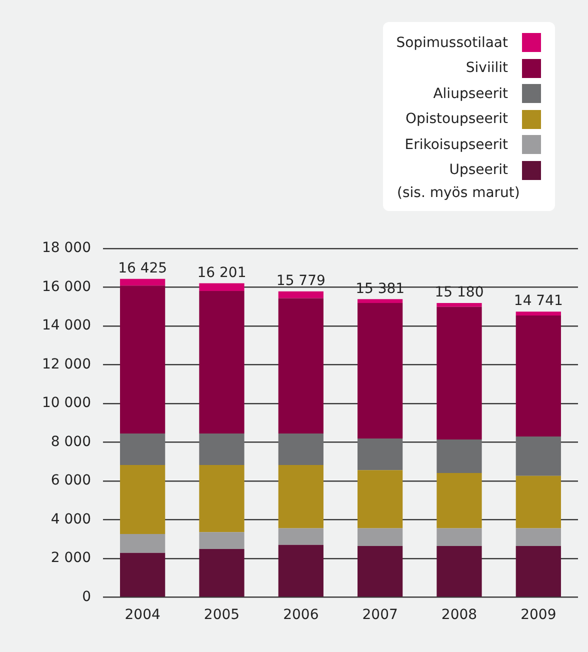 The width and height of the screenshot is (588, 652). Describe the element at coordinates (66, 286) in the screenshot. I see `y-tick-label: 16 000` at that location.